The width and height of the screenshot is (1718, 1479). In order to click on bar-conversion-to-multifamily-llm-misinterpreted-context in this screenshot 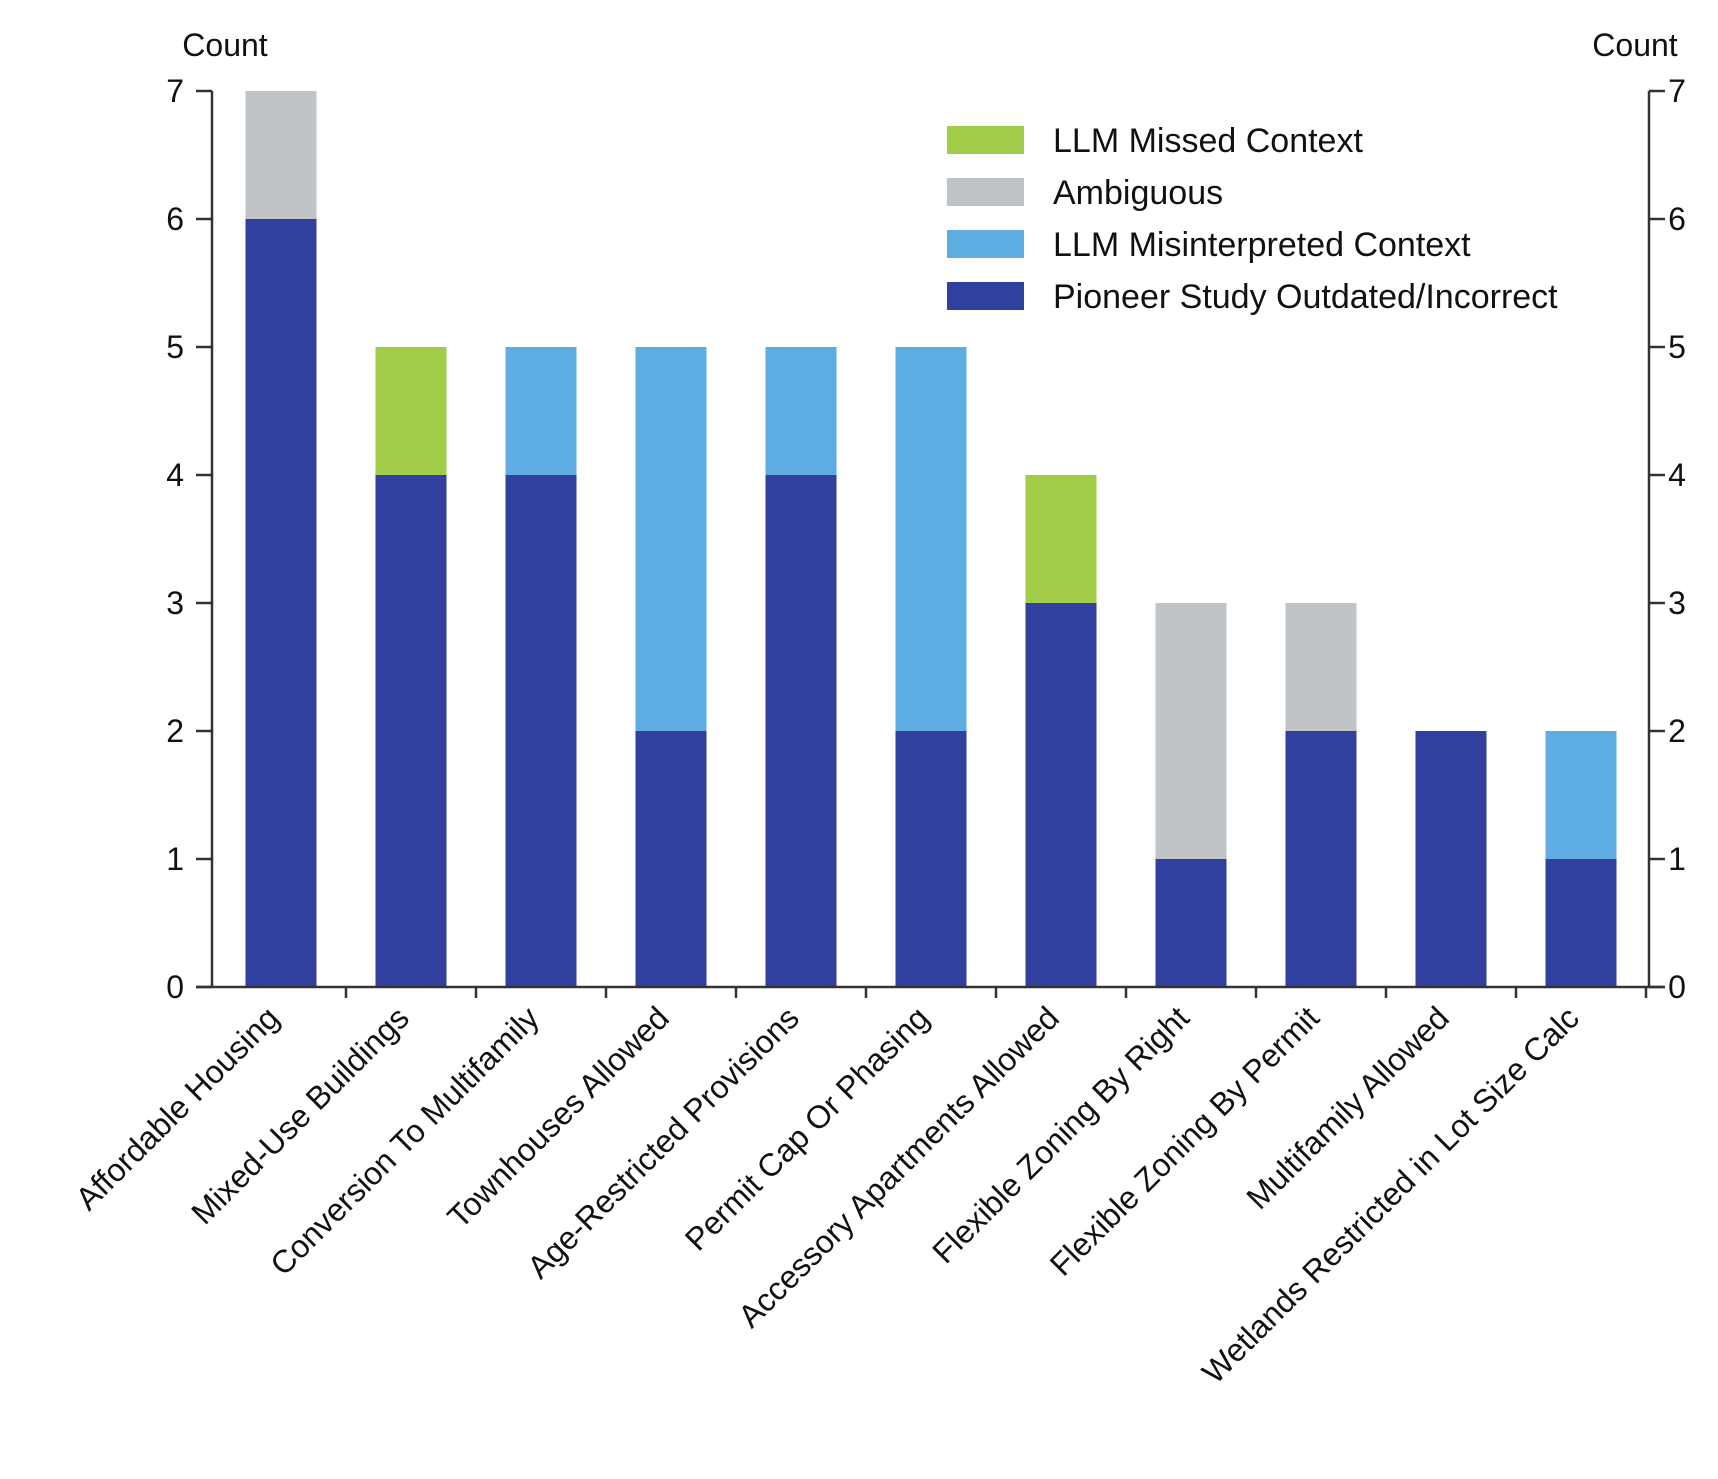, I will do `click(541, 411)`.